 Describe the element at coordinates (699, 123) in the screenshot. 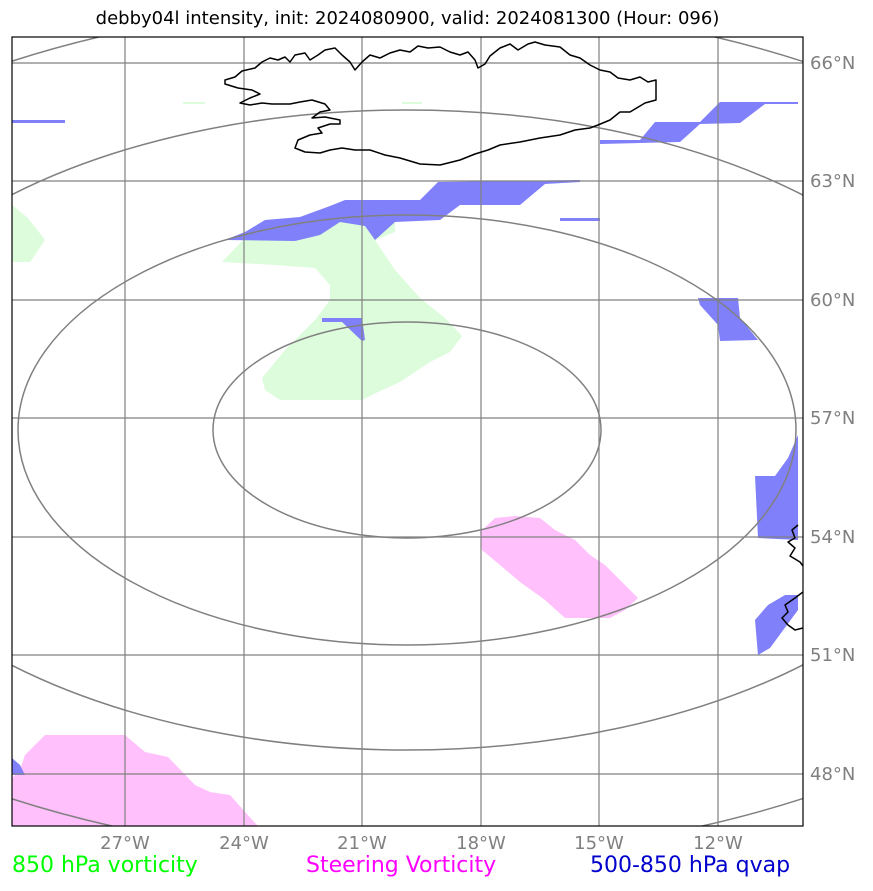

I see `qvap-band-northeast` at that location.